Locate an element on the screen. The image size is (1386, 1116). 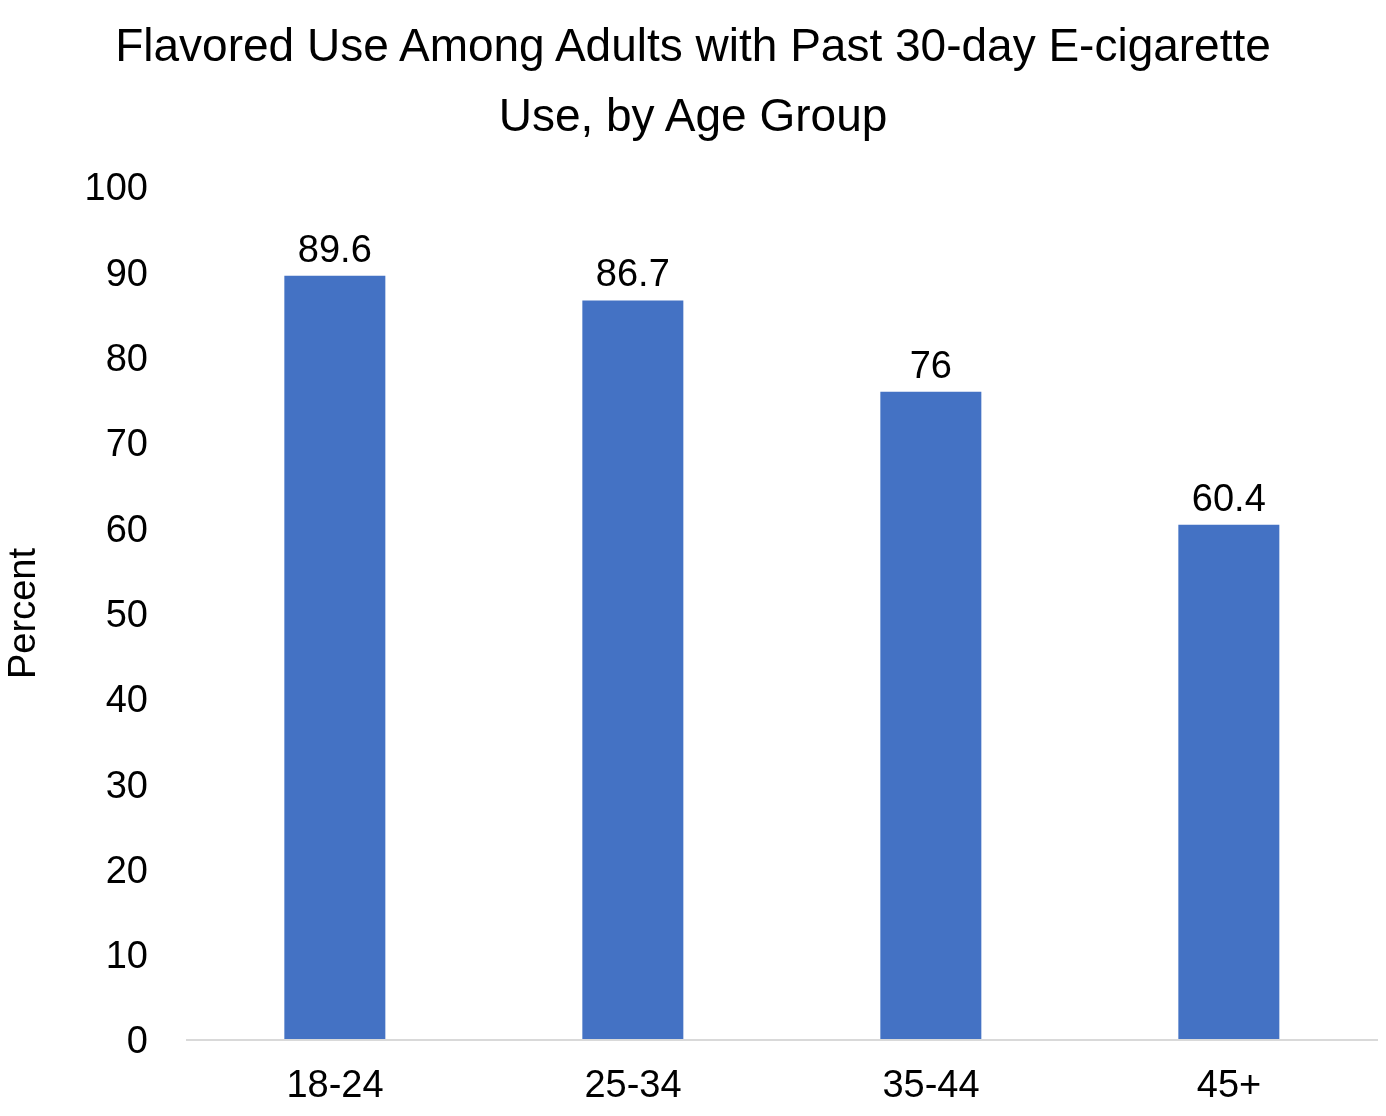
x-tick-label: 25-34 is located at coordinates (633, 1083).